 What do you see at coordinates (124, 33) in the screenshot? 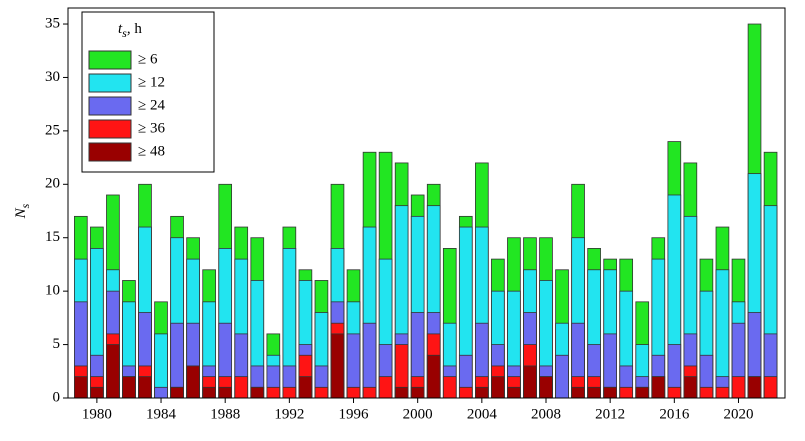
I see `legend-title-sub: s` at bounding box center [124, 33].